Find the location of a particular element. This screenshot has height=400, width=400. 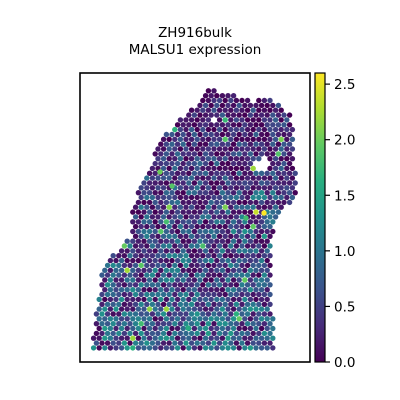

colorbar is located at coordinates (320, 217).